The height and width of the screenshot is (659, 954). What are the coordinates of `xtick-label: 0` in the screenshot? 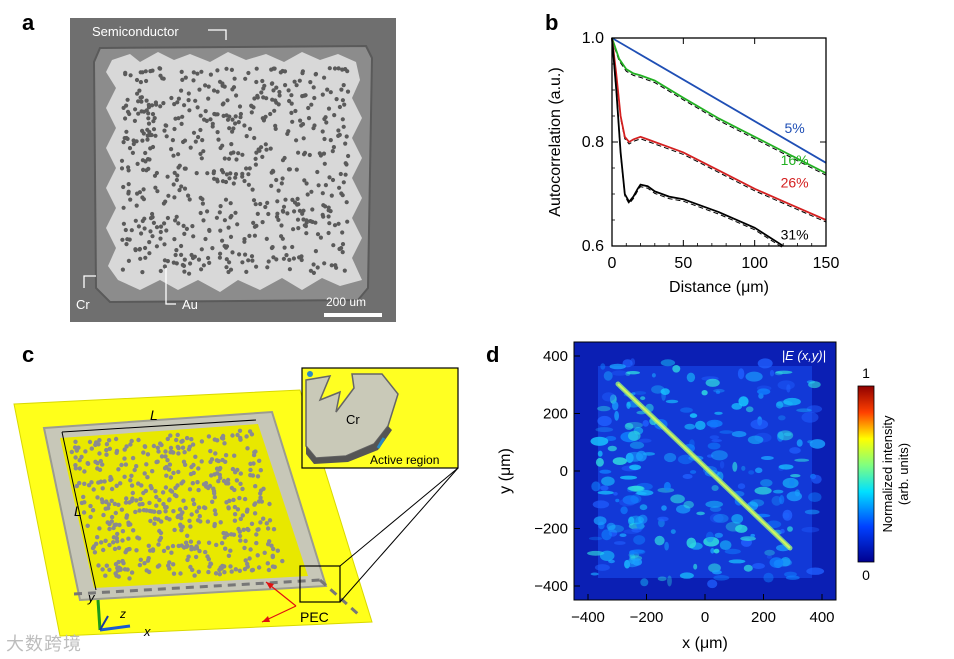 It's located at (612, 263).